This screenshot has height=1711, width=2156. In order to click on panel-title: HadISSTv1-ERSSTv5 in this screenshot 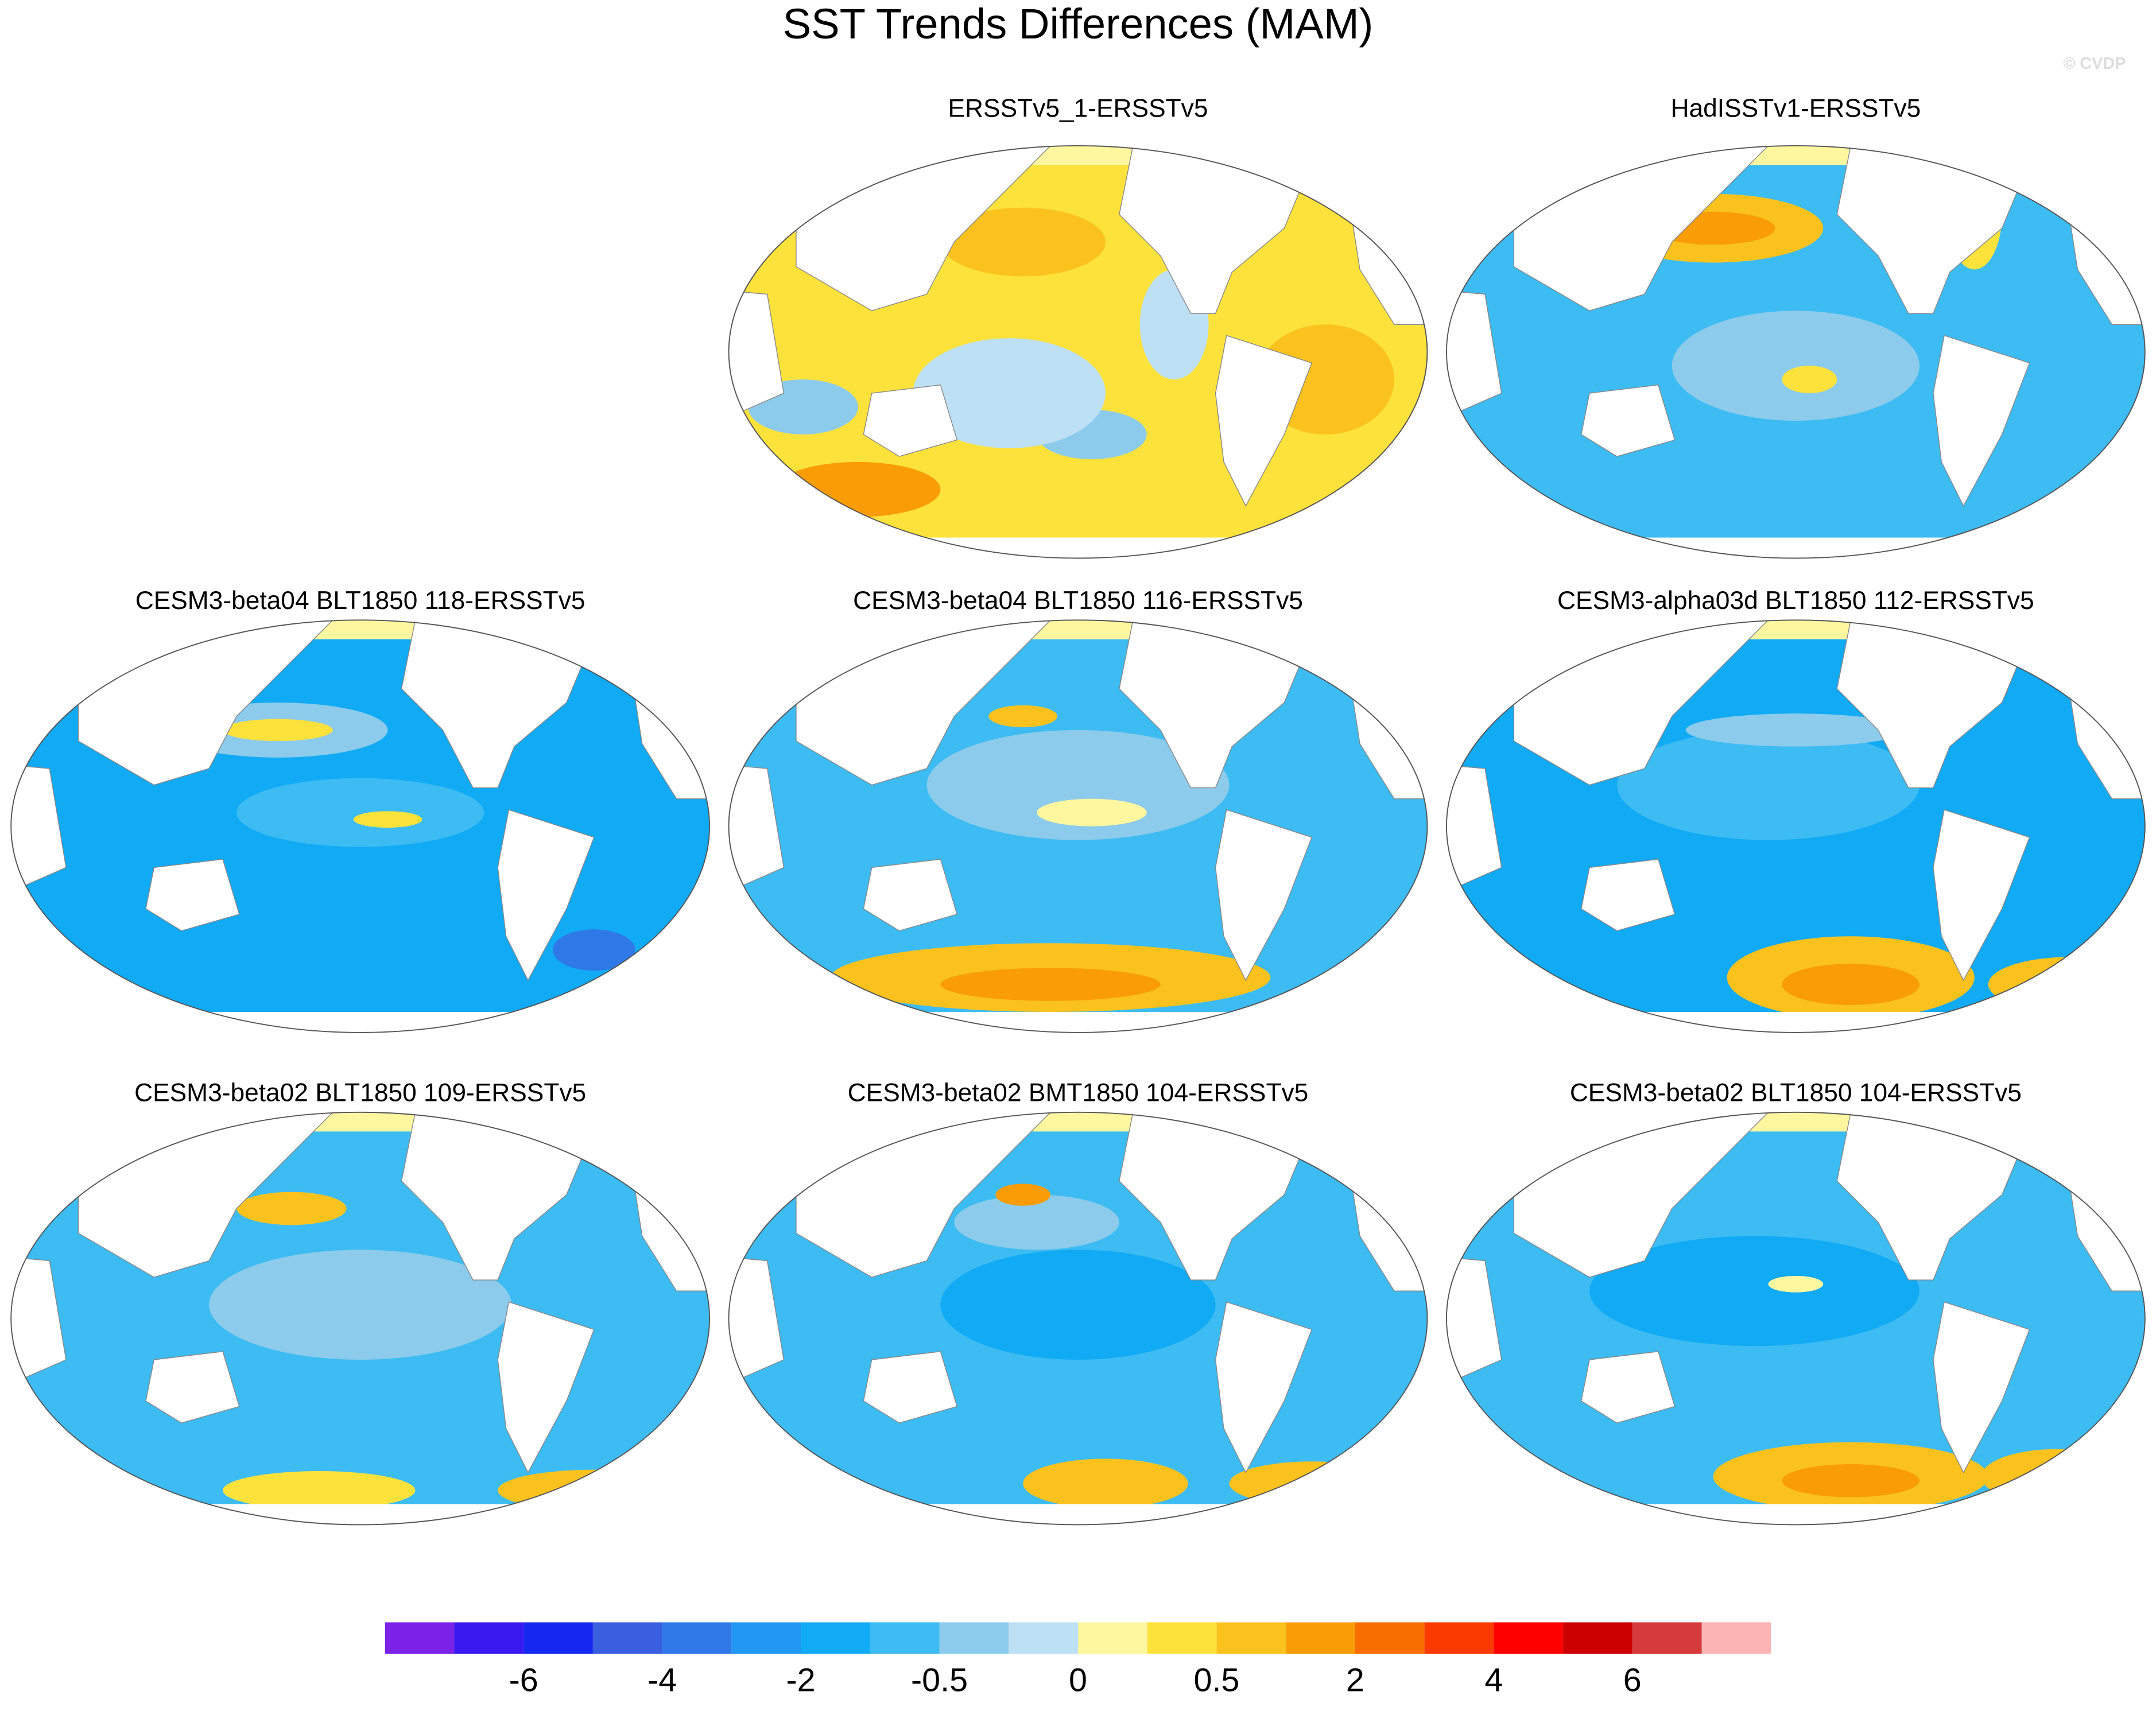, I will do `click(1796, 109)`.